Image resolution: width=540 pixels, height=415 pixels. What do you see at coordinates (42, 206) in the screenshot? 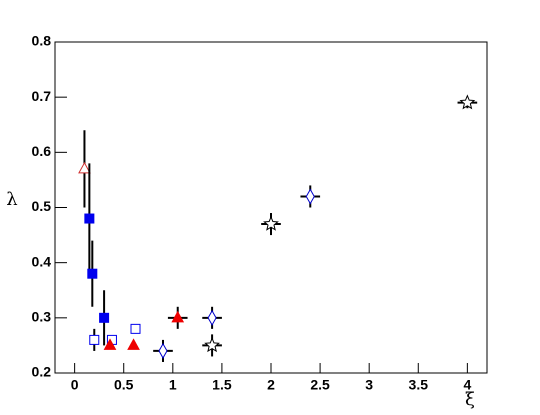
I see `y-tick-label: 0.5` at bounding box center [42, 206].